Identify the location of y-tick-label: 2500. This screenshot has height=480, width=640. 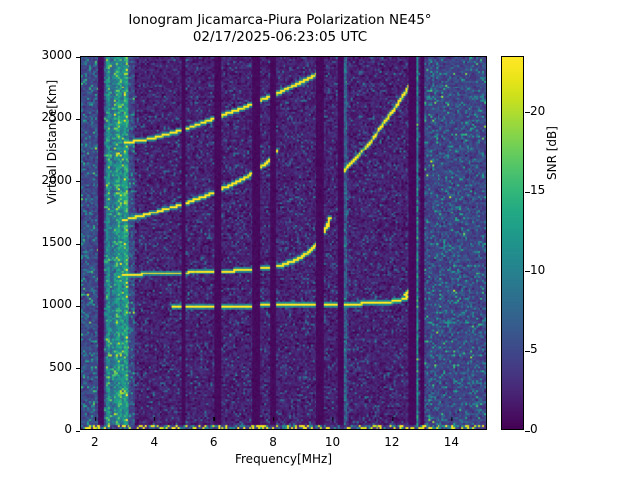
(40, 117).